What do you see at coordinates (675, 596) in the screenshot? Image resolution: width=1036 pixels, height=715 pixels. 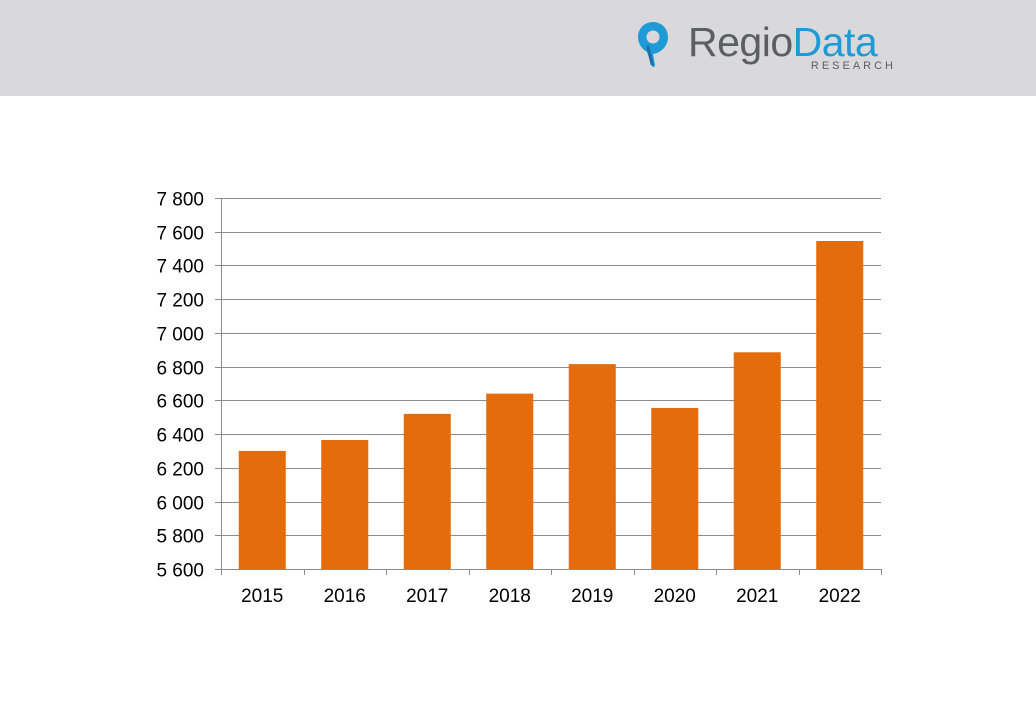 I see `x-tick-label: 2020` at bounding box center [675, 596].